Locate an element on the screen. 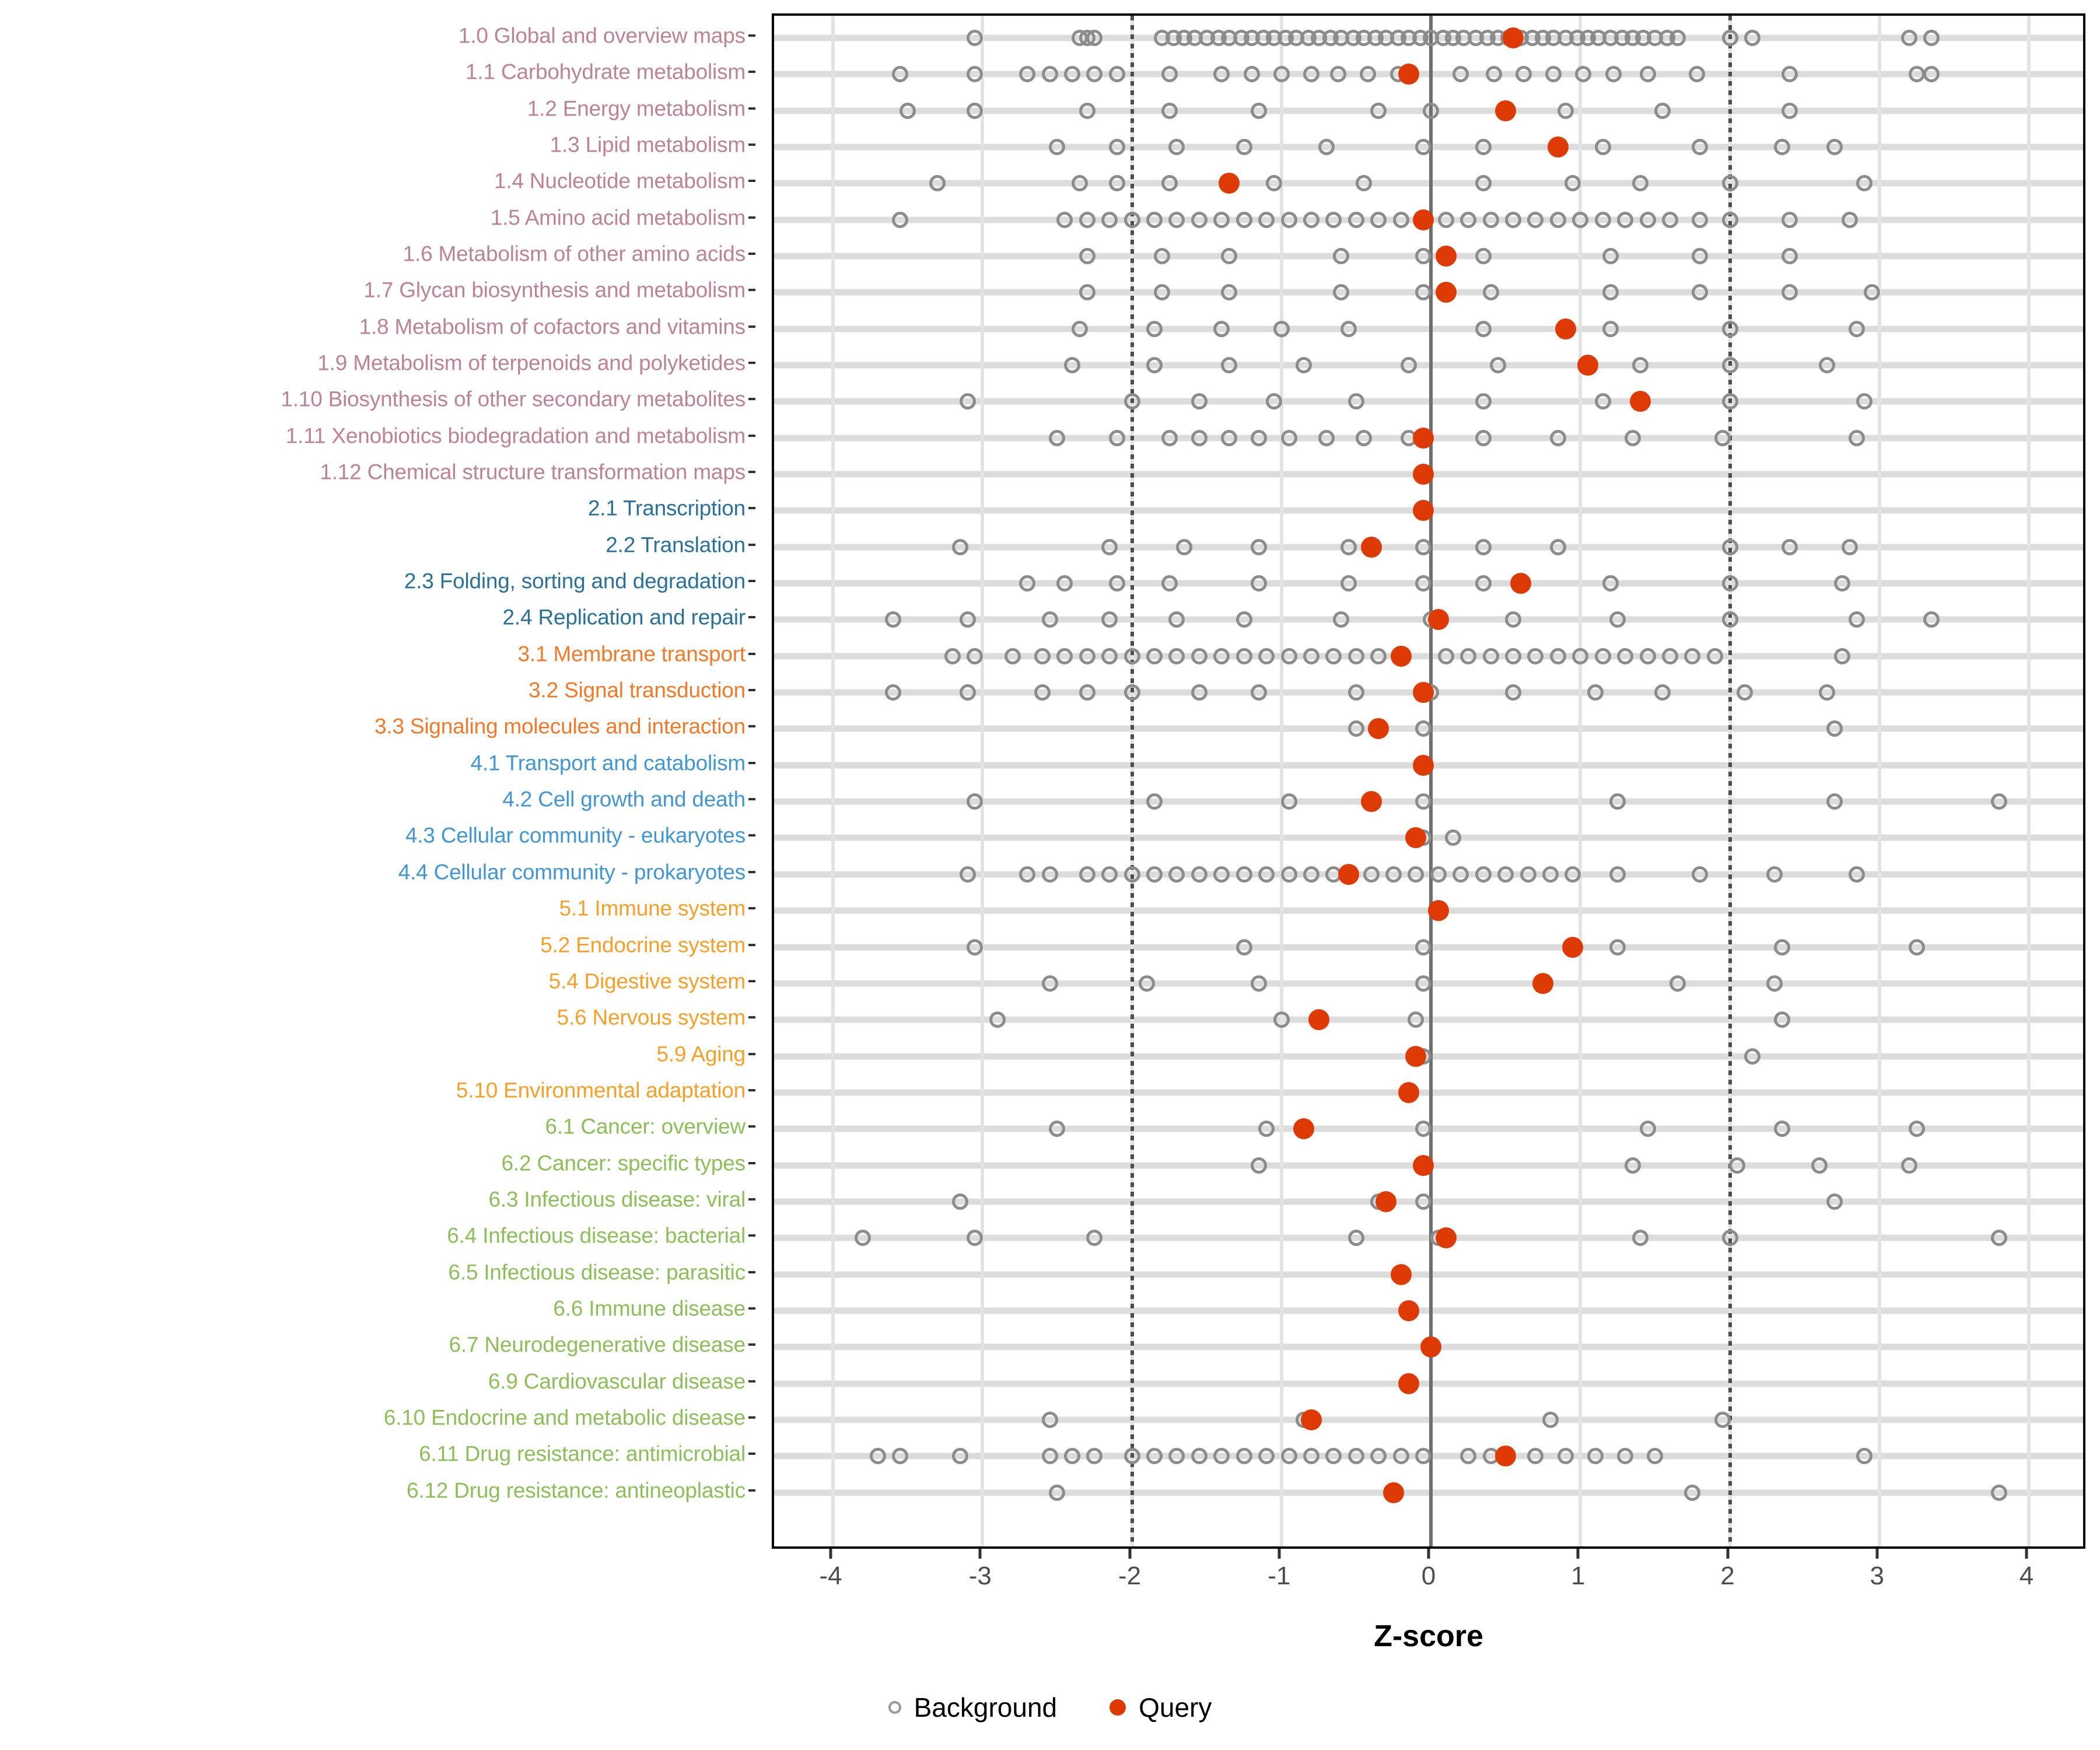 Image resolution: width=2100 pixels, height=1750 pixels. y-axis-label: 6.9 Cardiovascular disease is located at coordinates (617, 1381).